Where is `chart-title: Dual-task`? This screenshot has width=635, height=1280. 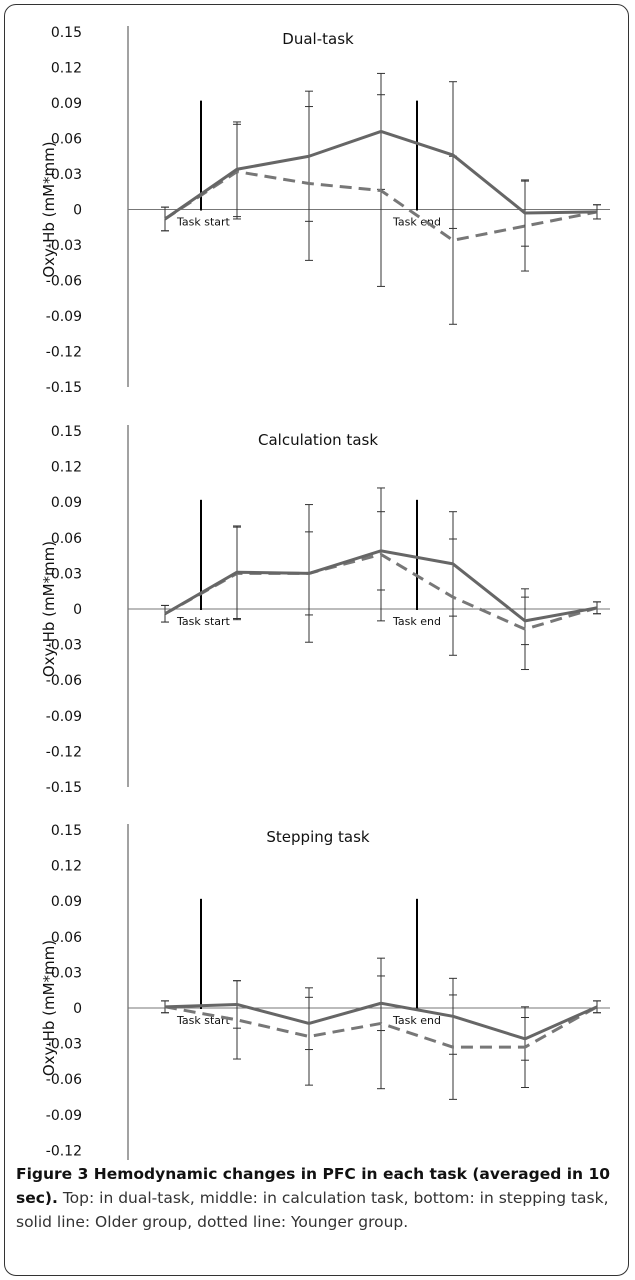
chart-title: Dual-task is located at coordinates (318, 39).